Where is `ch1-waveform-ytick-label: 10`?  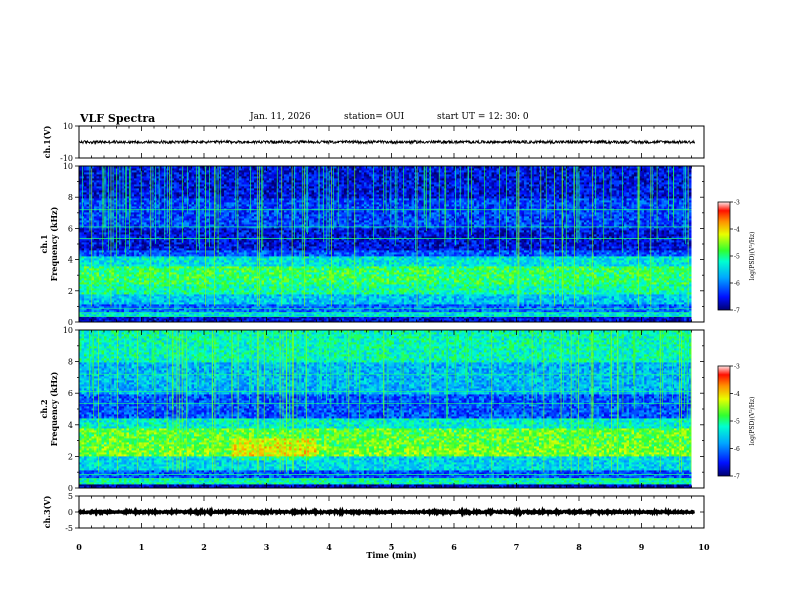
ch1-waveform-ytick-label: 10 is located at coordinates (68, 126).